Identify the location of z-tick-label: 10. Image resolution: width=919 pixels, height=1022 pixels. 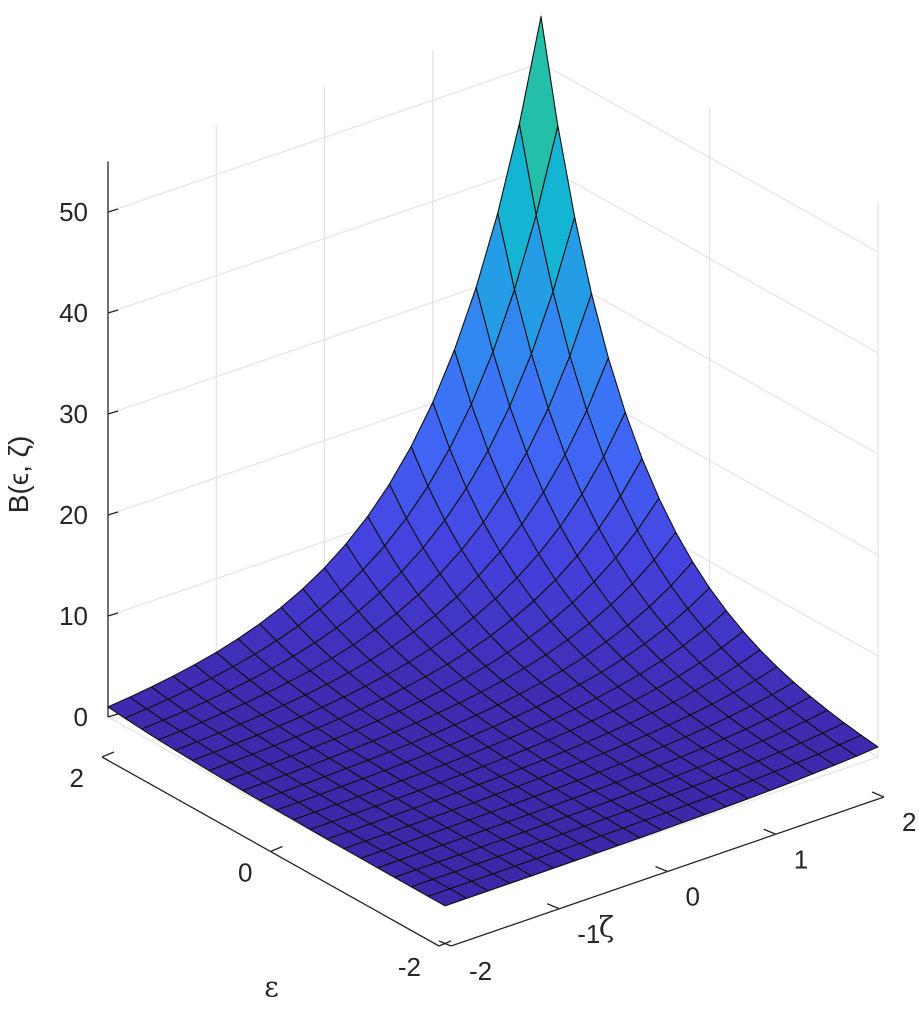
(73, 616).